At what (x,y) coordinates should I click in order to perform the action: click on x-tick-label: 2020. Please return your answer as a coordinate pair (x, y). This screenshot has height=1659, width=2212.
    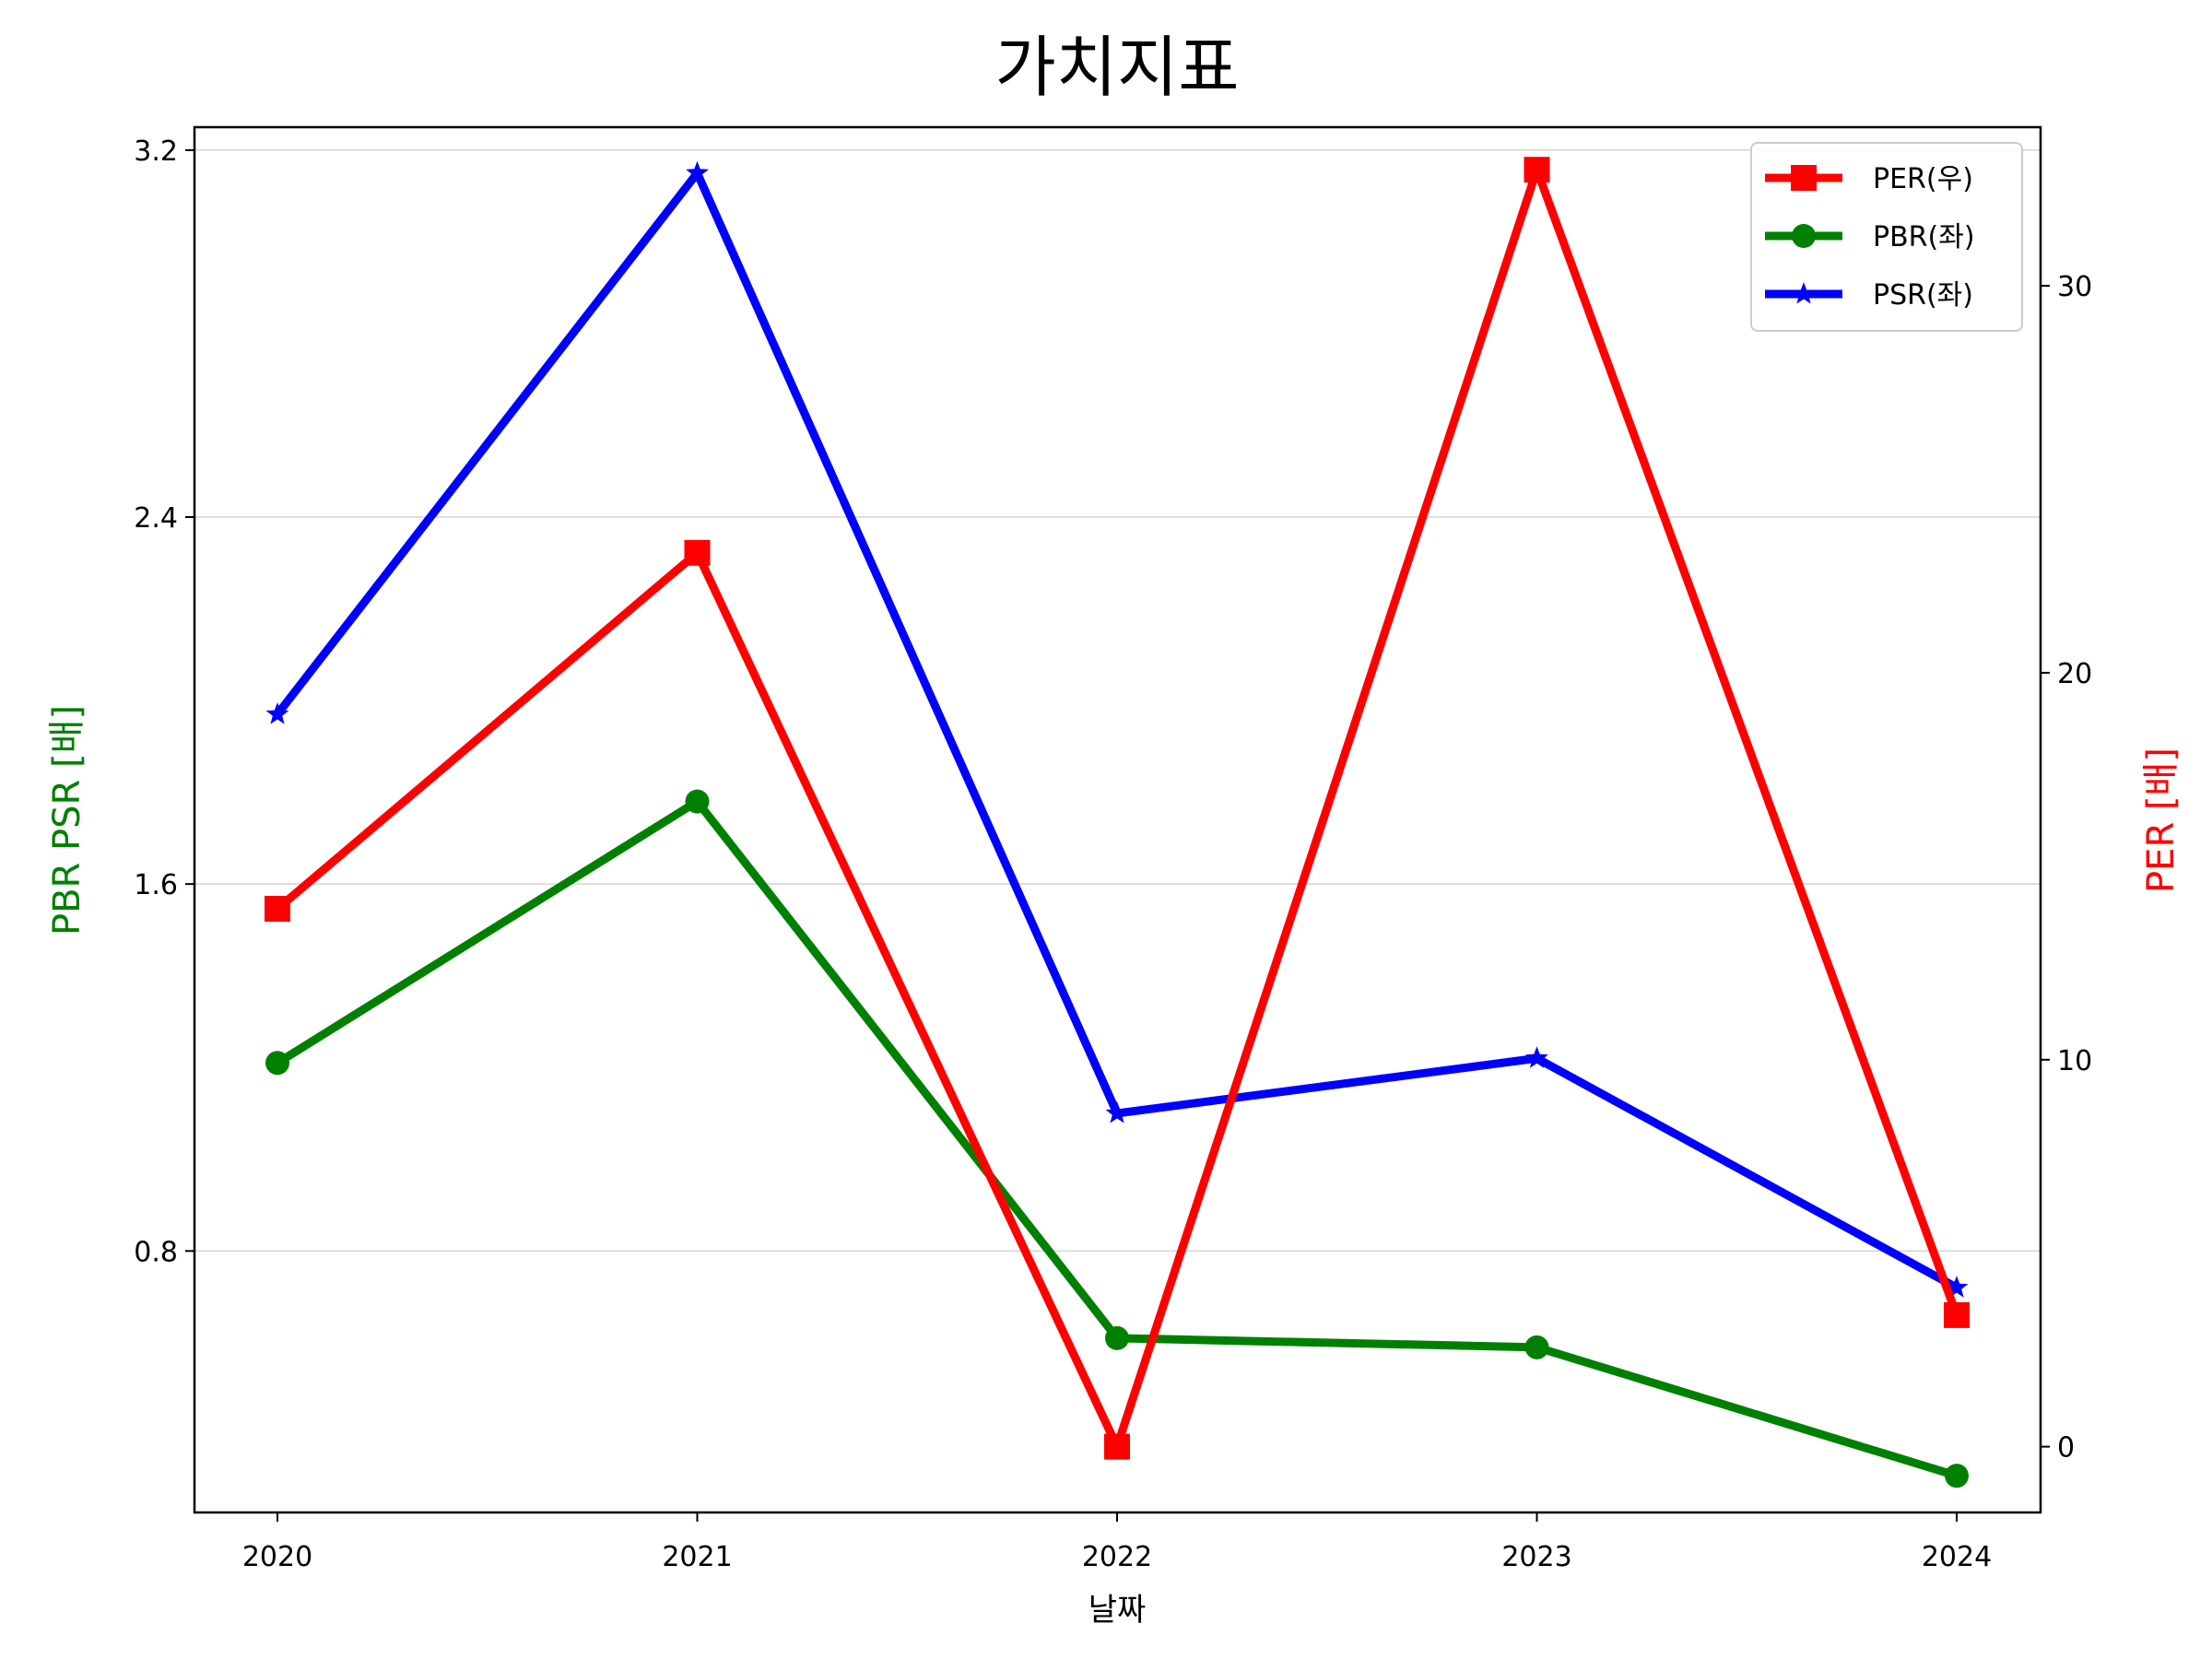
    Looking at the image, I should click on (277, 1557).